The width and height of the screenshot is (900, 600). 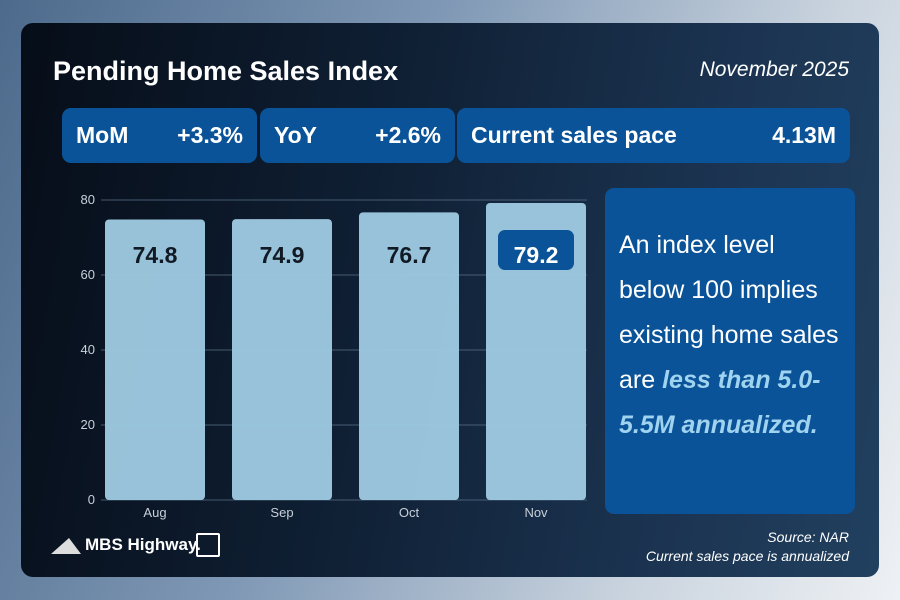 I want to click on mom-label: MoM, so click(x=102, y=135).